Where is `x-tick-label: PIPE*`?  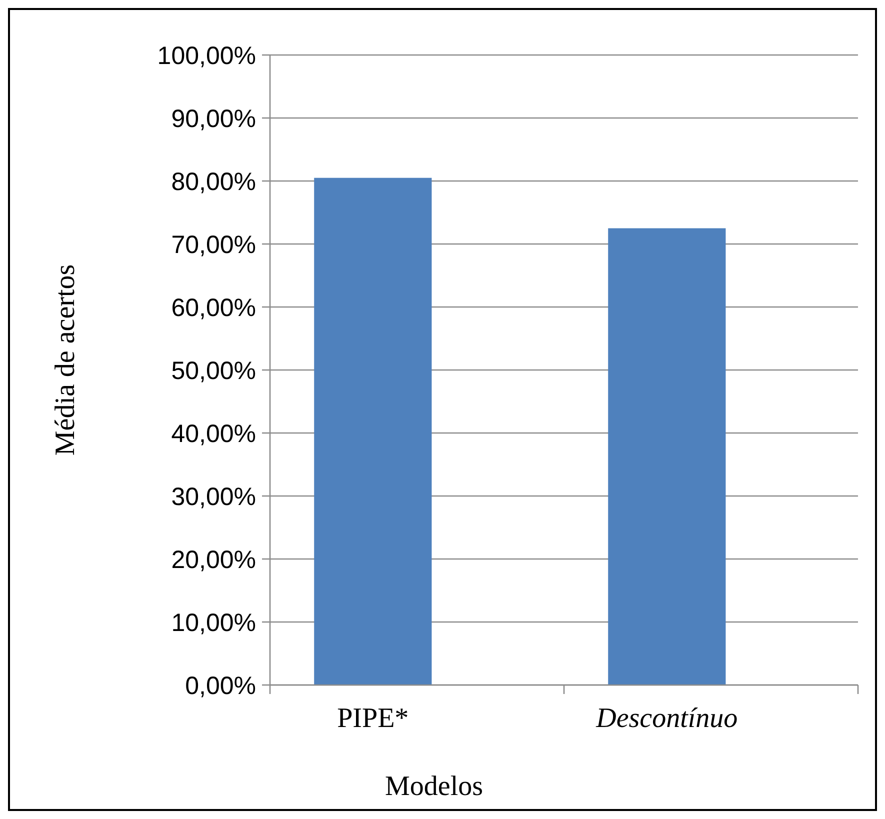 x-tick-label: PIPE* is located at coordinates (373, 718).